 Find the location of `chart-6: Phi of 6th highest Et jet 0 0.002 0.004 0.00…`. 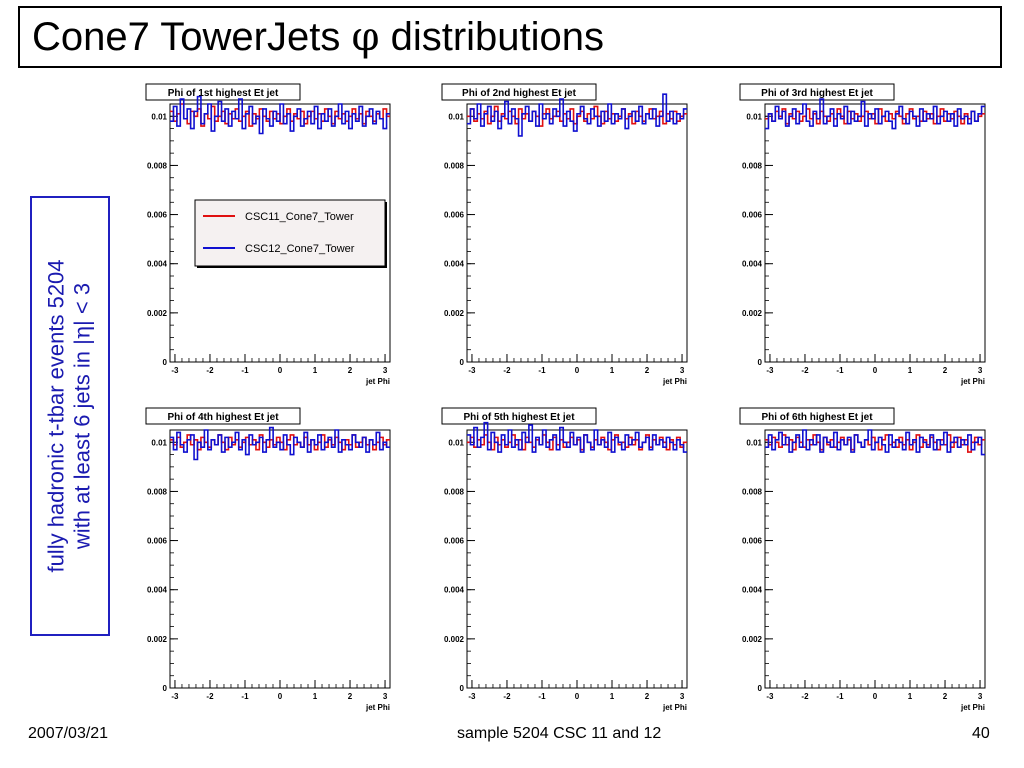

chart-6: Phi of 6th highest Et jet 0 0.002 0.004 0.00… is located at coordinates (862, 559).